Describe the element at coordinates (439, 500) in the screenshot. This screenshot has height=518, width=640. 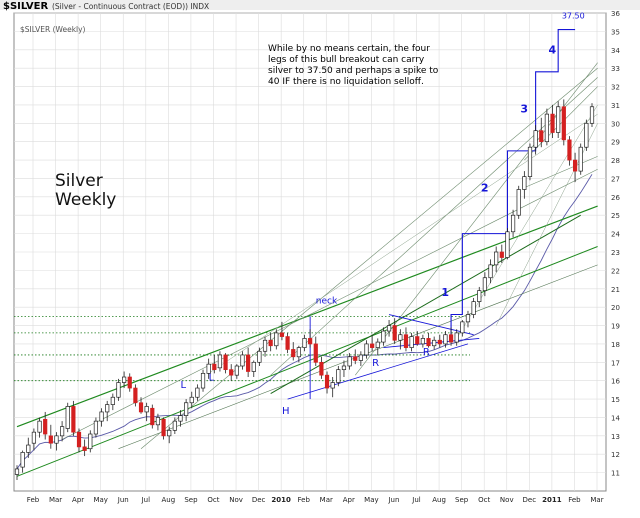
I see `x-tick-label: Aug` at that location.